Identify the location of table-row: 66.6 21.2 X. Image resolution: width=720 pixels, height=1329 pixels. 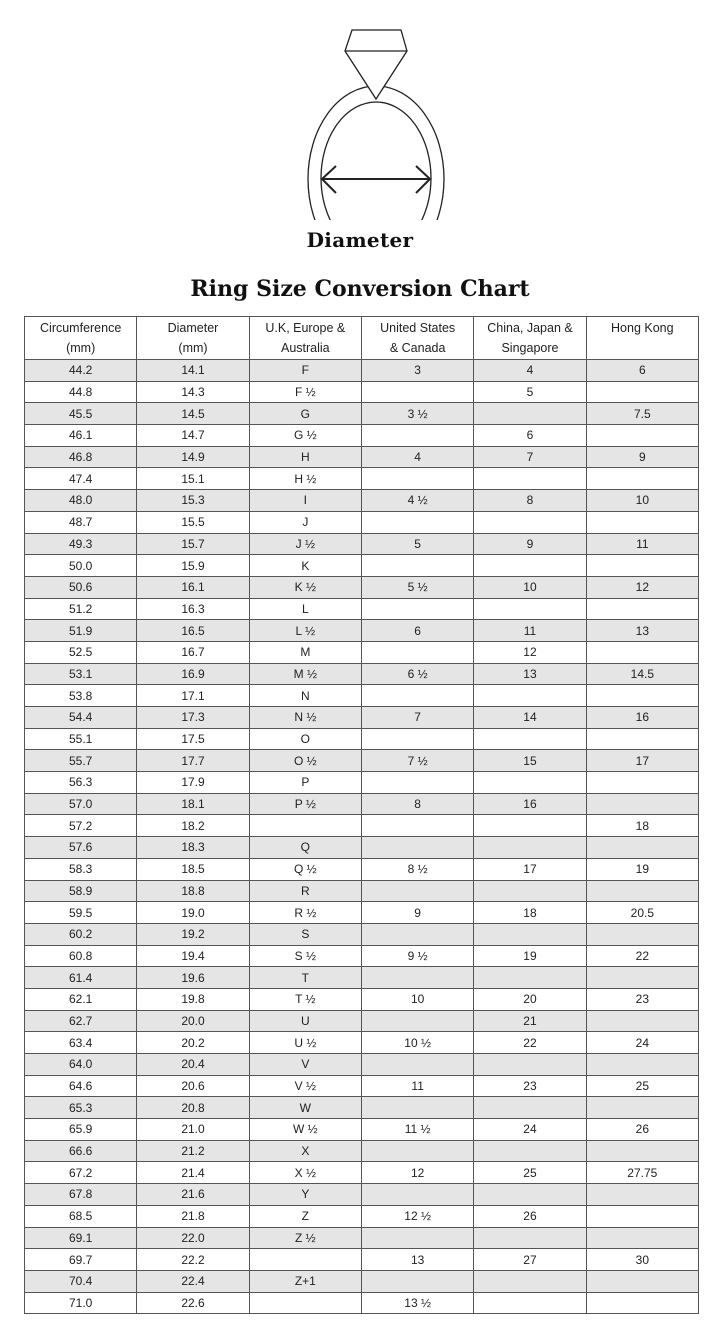
(361, 1151).